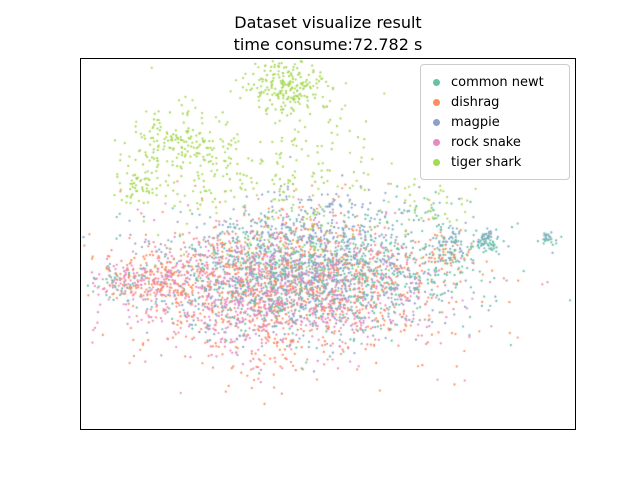 Image resolution: width=640 pixels, height=480 pixels. I want to click on legend-label: dishrag, so click(475, 102).